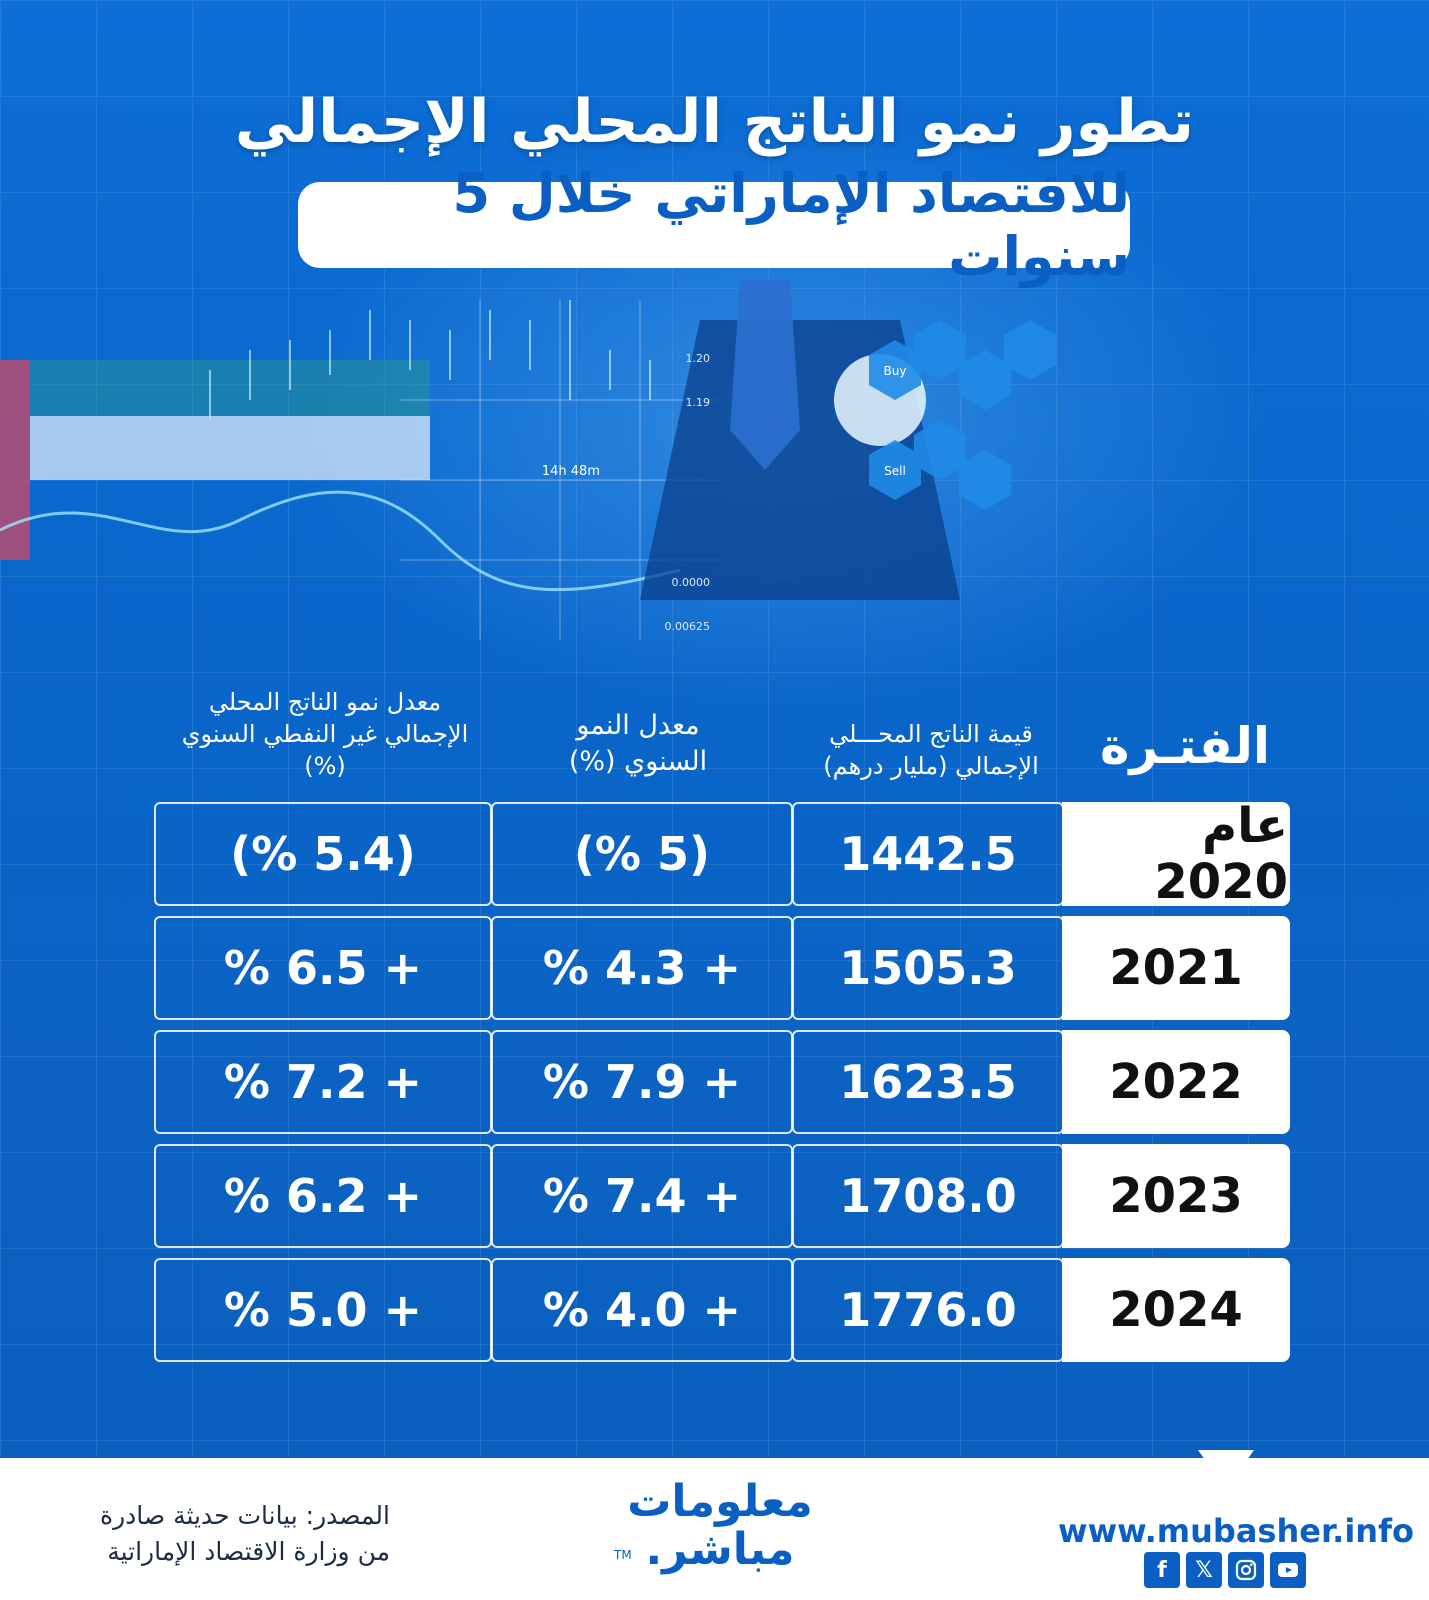 The height and width of the screenshot is (1600, 1429). I want to click on cell-period: 2022, so click(1176, 1082).